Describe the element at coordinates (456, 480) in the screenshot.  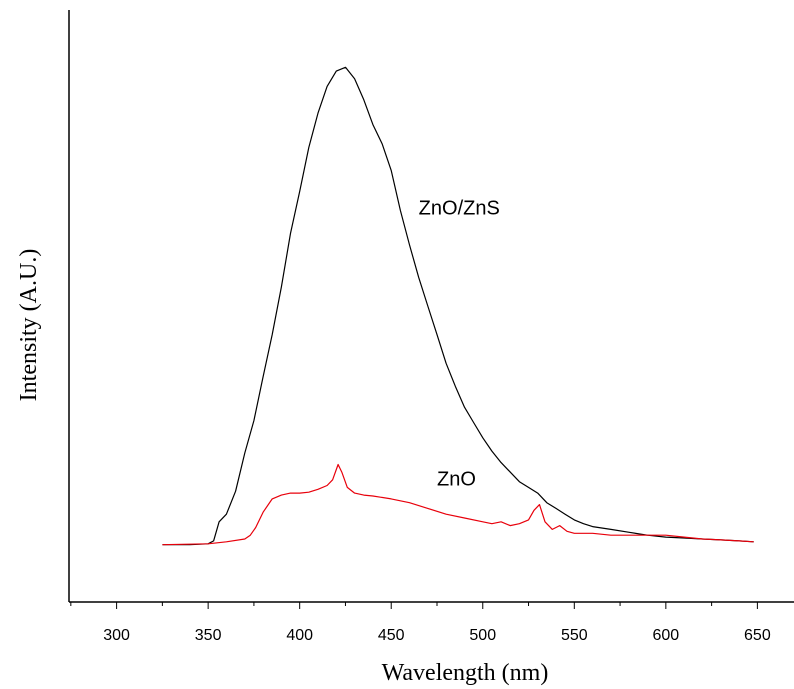
I see `series-label-1: ZnO` at that location.